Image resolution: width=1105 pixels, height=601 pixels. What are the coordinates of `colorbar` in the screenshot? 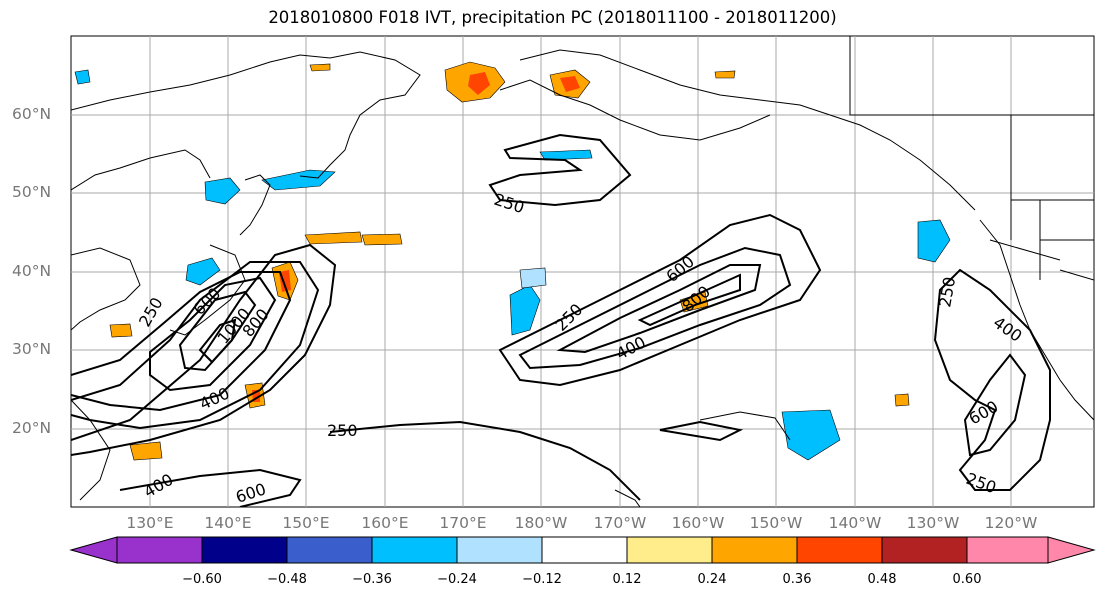 It's located at (582, 550).